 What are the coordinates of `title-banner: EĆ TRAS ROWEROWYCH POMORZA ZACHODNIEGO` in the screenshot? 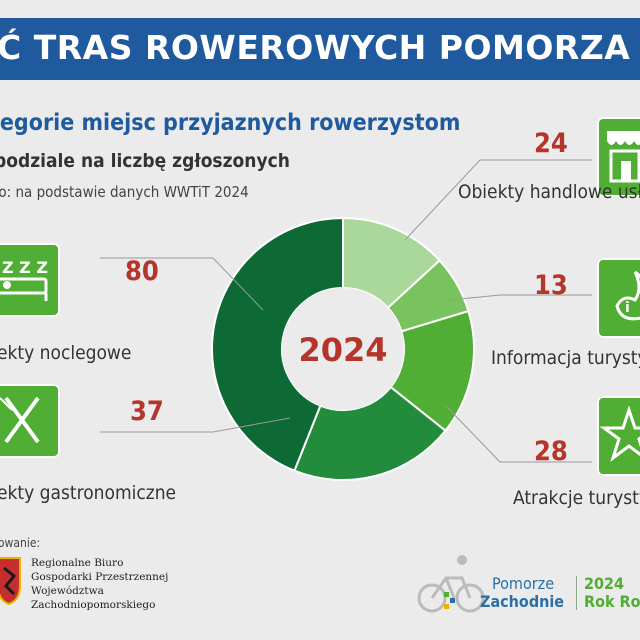 It's located at (320, 49).